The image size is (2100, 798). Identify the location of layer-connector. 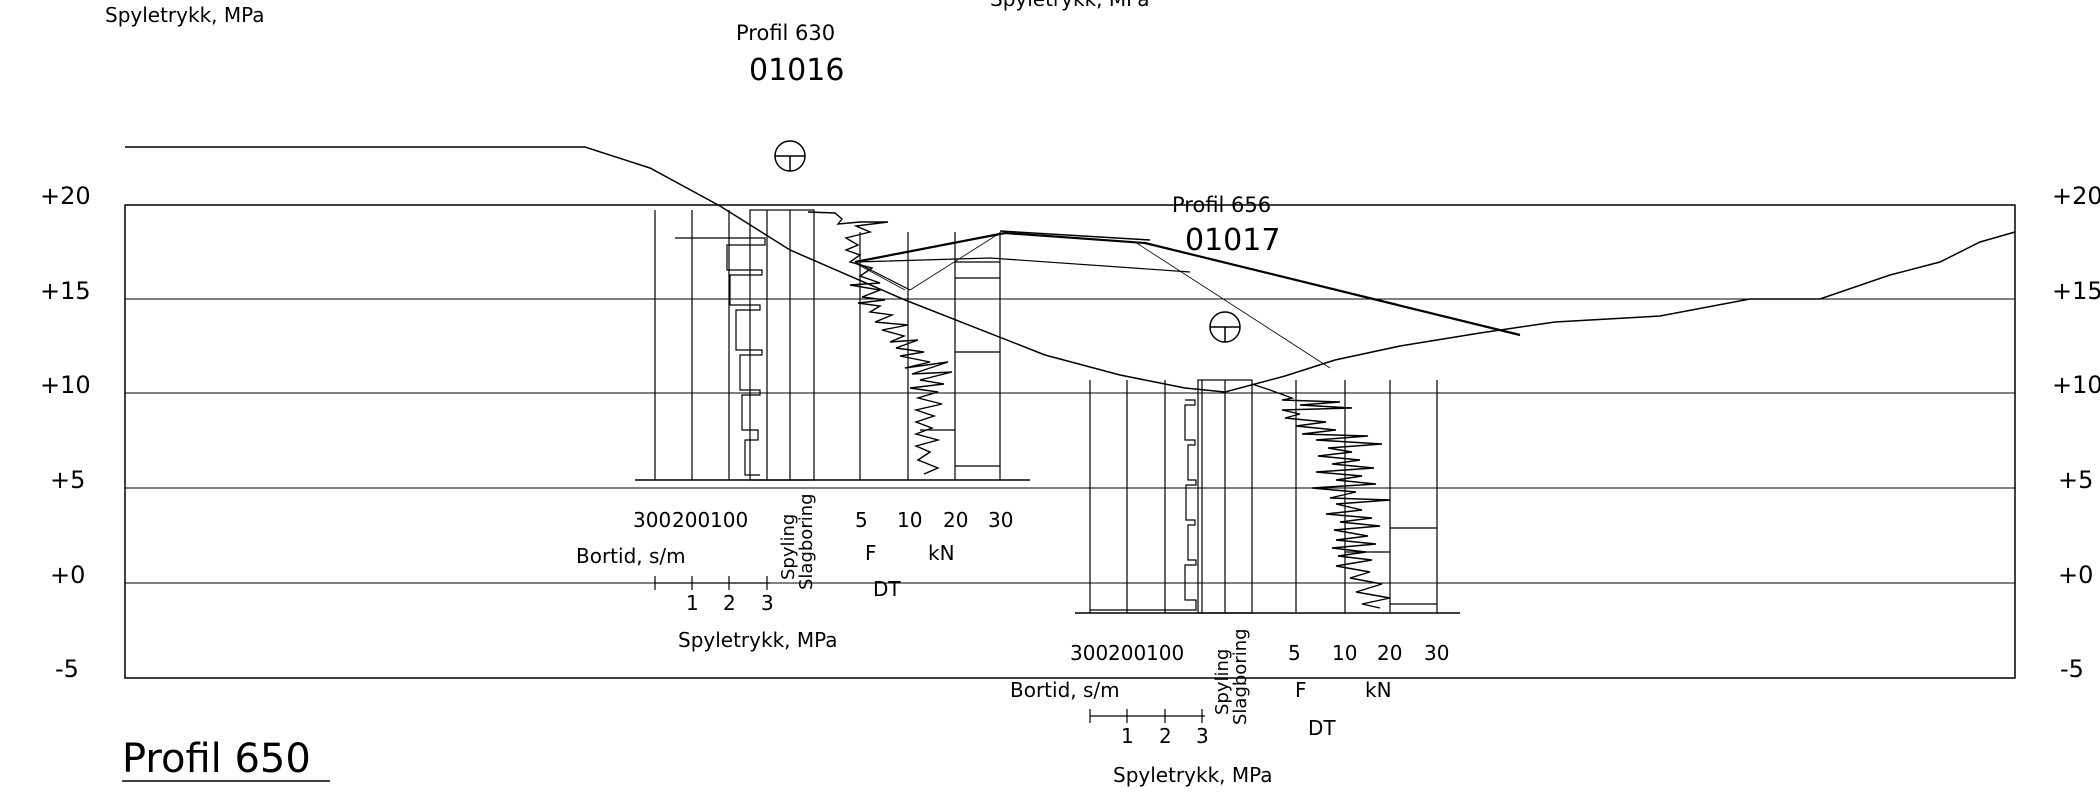
(882, 276).